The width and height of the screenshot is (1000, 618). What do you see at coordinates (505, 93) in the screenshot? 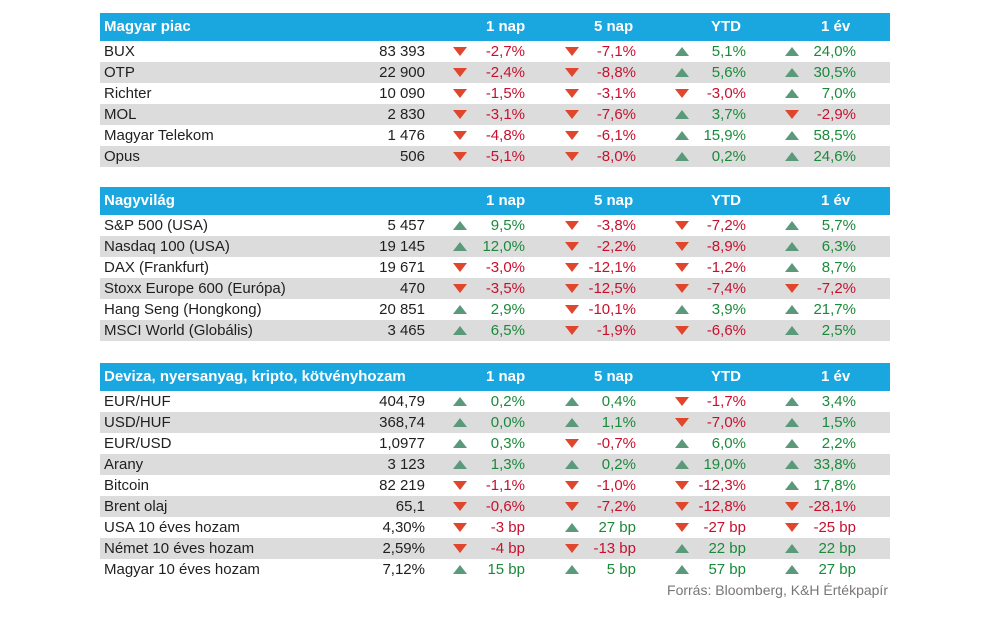
I see `change-value: -1,5%` at bounding box center [505, 93].